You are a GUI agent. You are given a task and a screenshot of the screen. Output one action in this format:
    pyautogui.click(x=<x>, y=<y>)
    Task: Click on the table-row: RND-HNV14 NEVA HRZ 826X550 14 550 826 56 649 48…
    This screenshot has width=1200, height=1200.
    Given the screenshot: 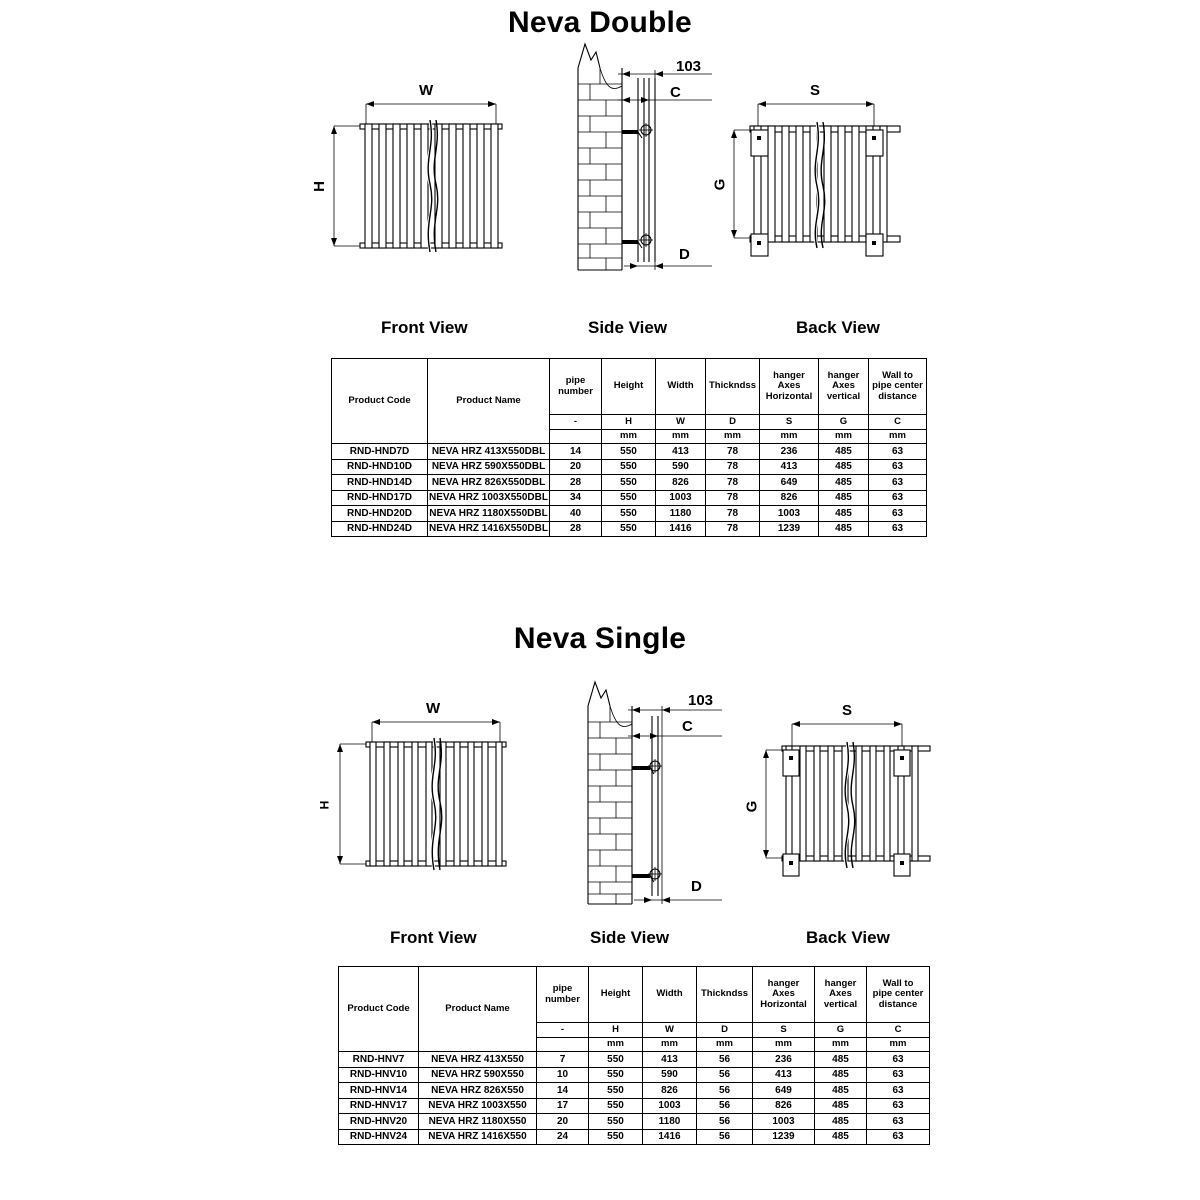 What is the action you would take?
    pyautogui.click(x=634, y=1090)
    